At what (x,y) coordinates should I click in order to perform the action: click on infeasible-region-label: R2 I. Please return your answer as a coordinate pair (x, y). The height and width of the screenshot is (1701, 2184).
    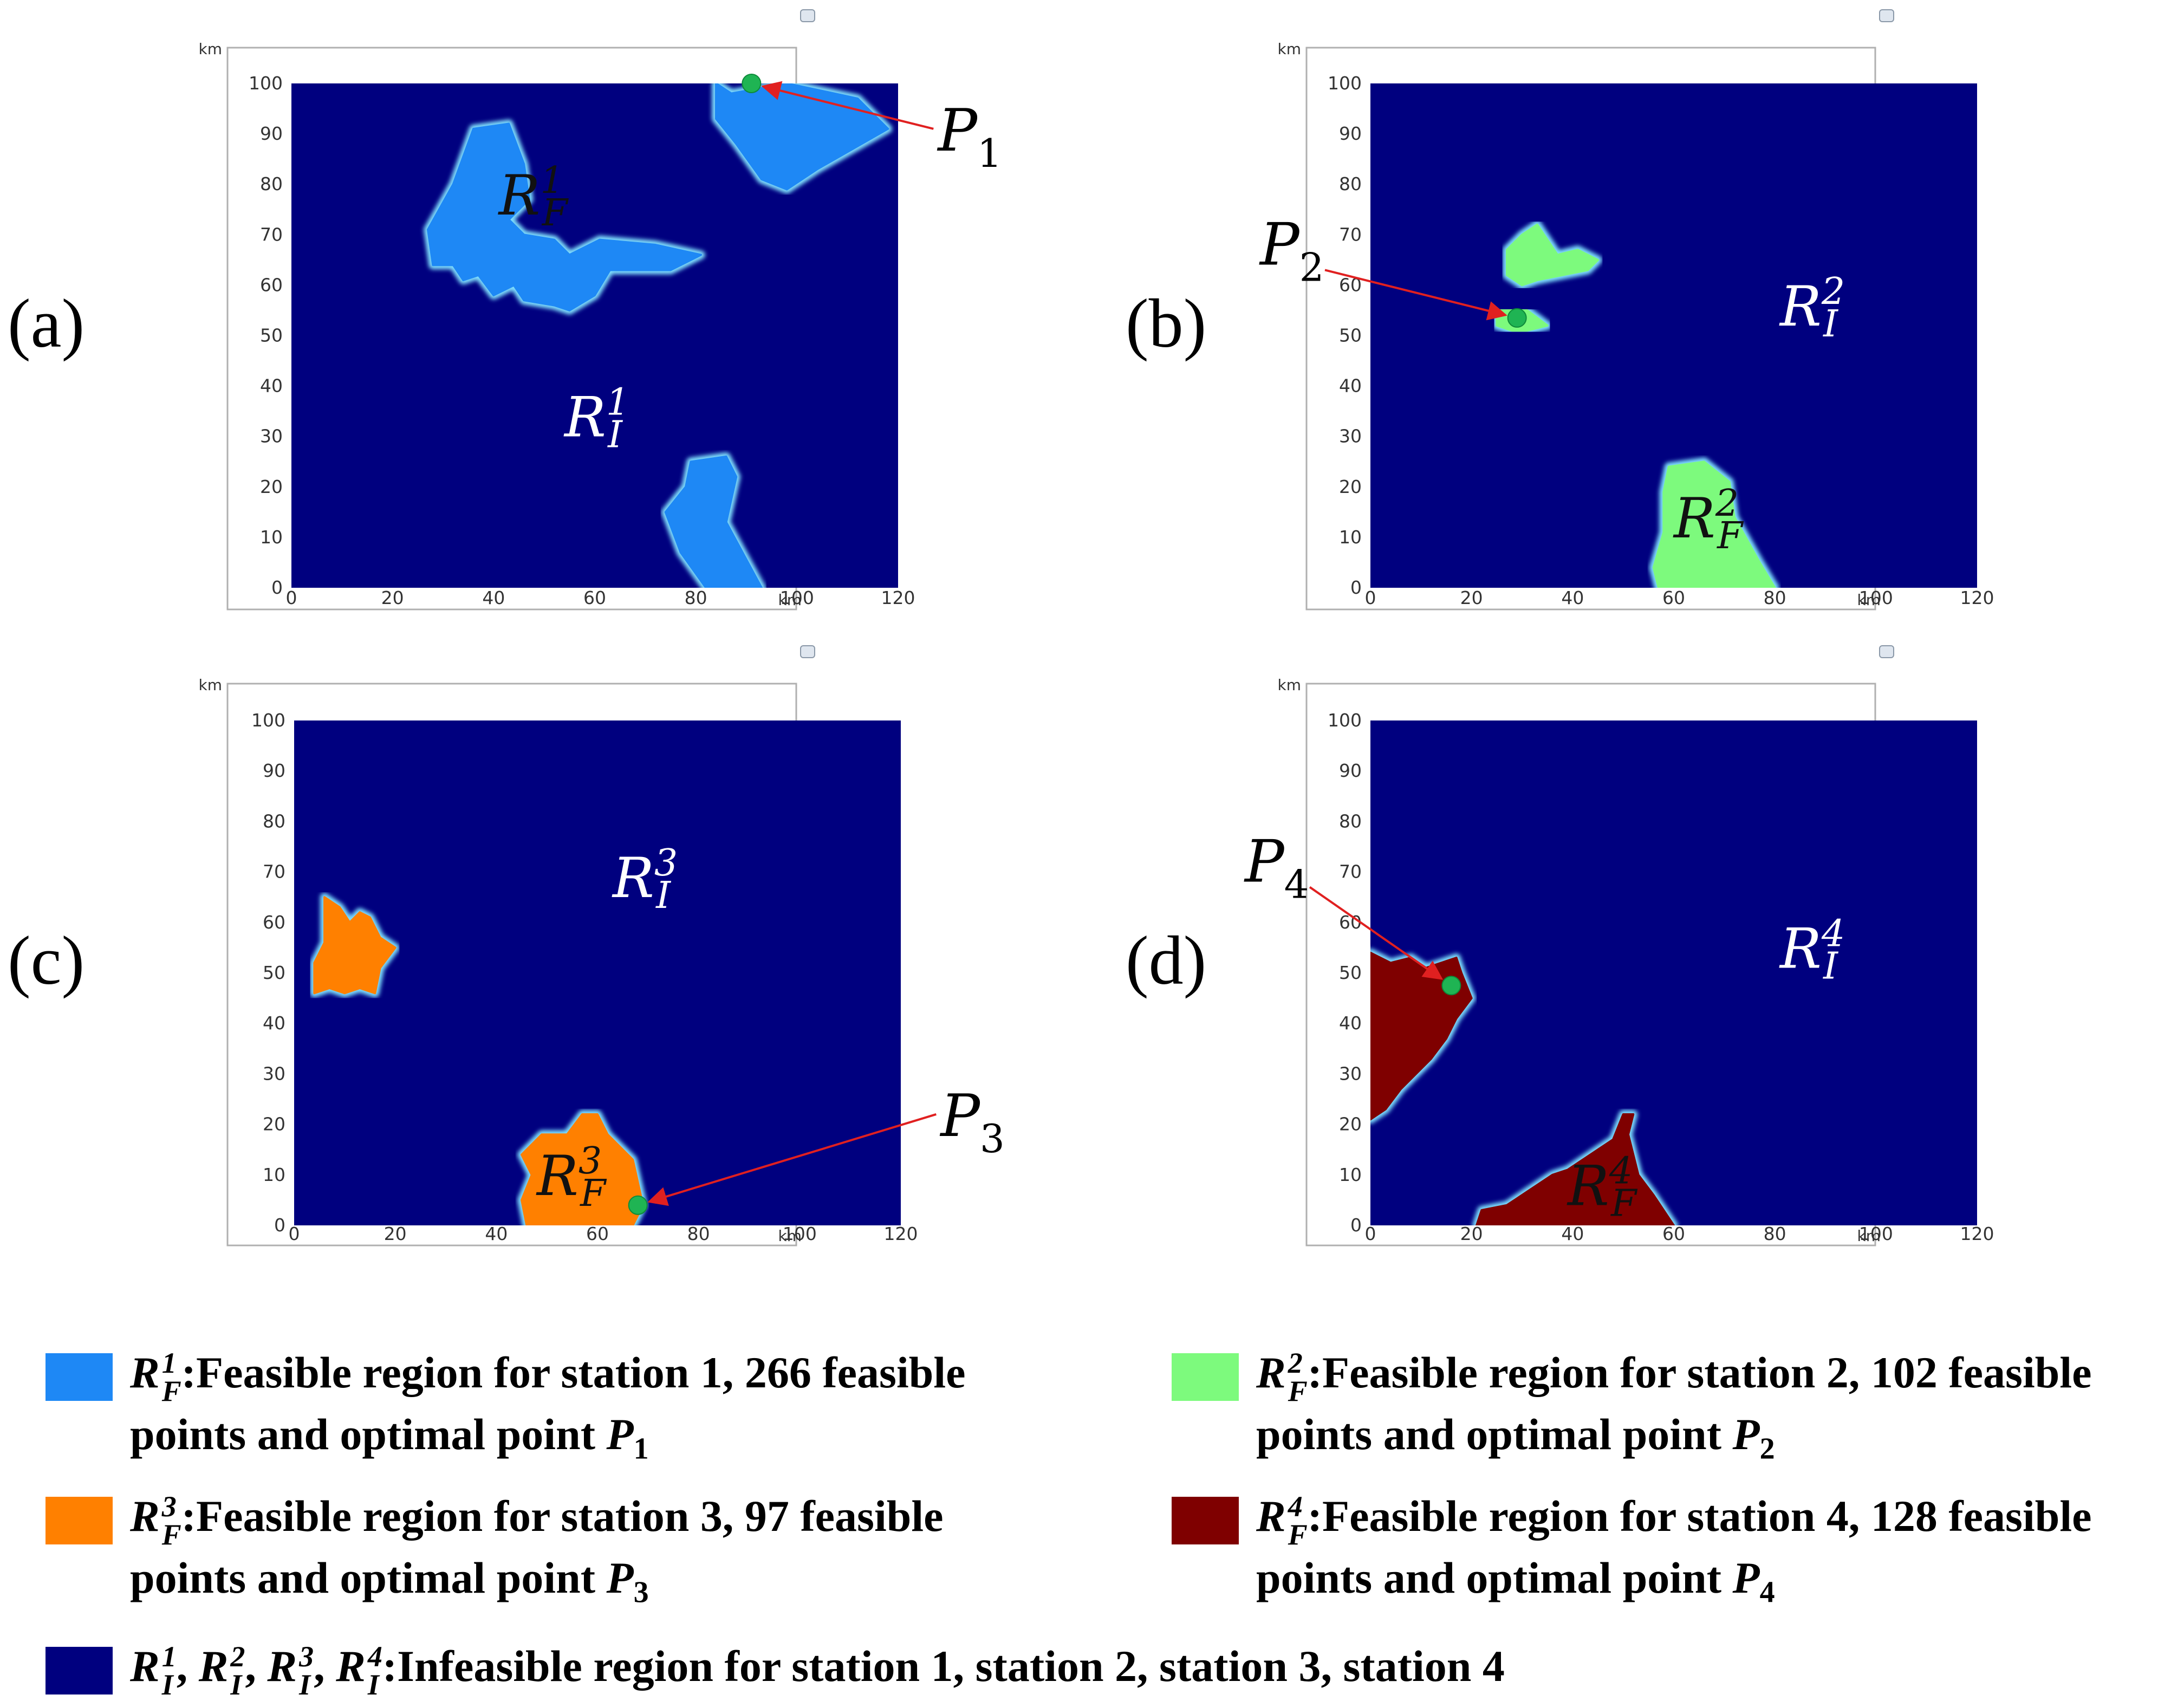
    Looking at the image, I should click on (1812, 308).